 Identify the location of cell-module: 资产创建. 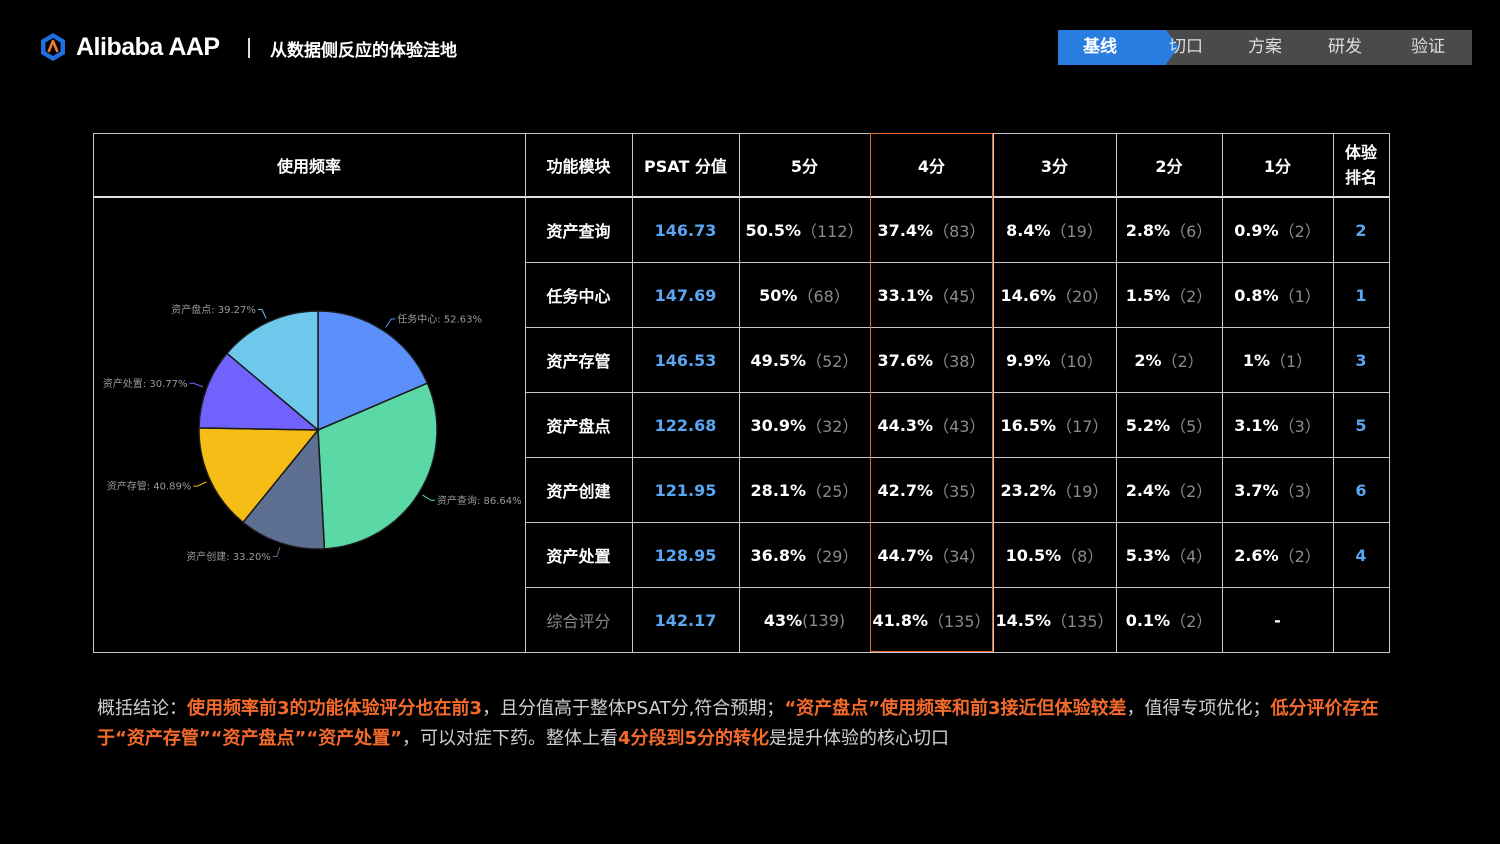
(578, 490).